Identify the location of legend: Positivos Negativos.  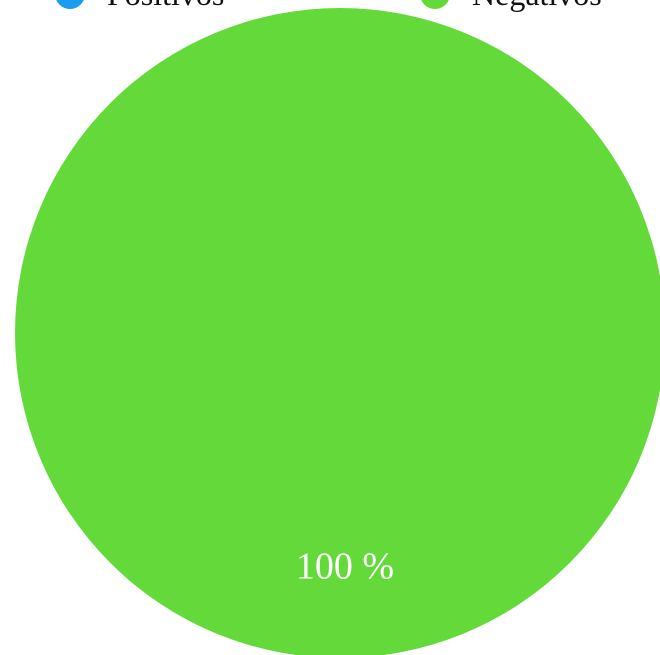
(330, 9).